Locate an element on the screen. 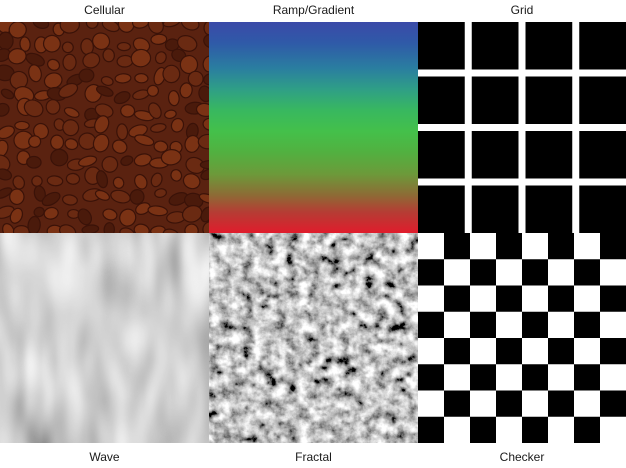 The width and height of the screenshot is (626, 468). label-grid: Grid is located at coordinates (522, 10).